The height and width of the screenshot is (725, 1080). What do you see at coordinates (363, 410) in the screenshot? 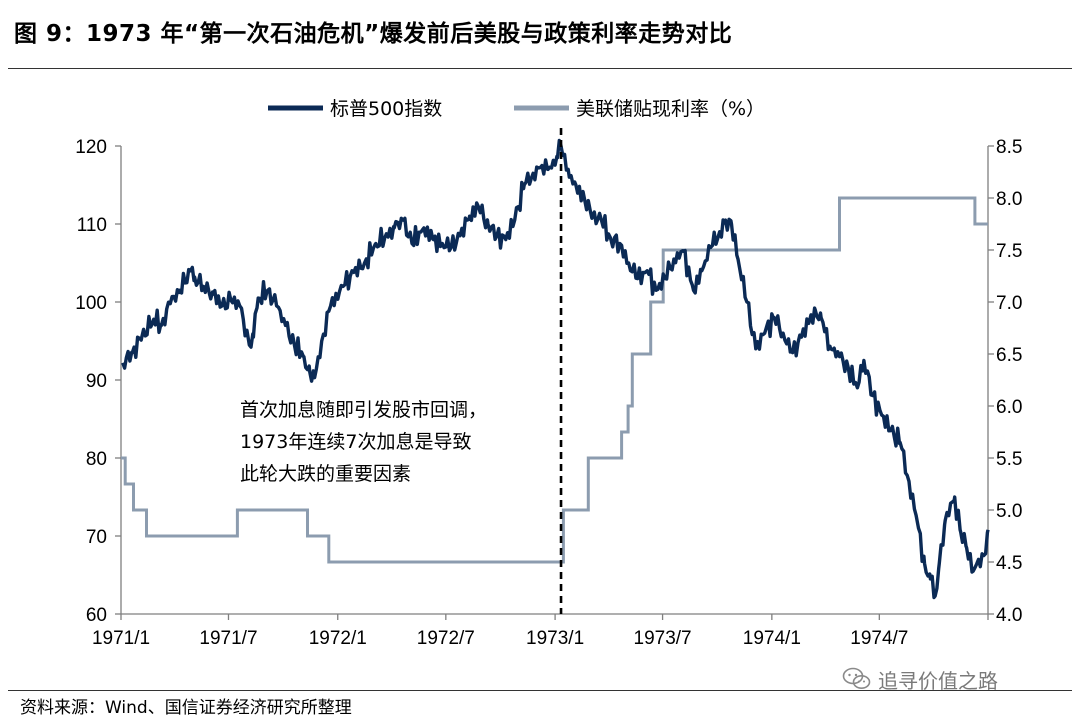
I see `annotation-text-line: 首次加息随即引发股市回调，` at bounding box center [363, 410].